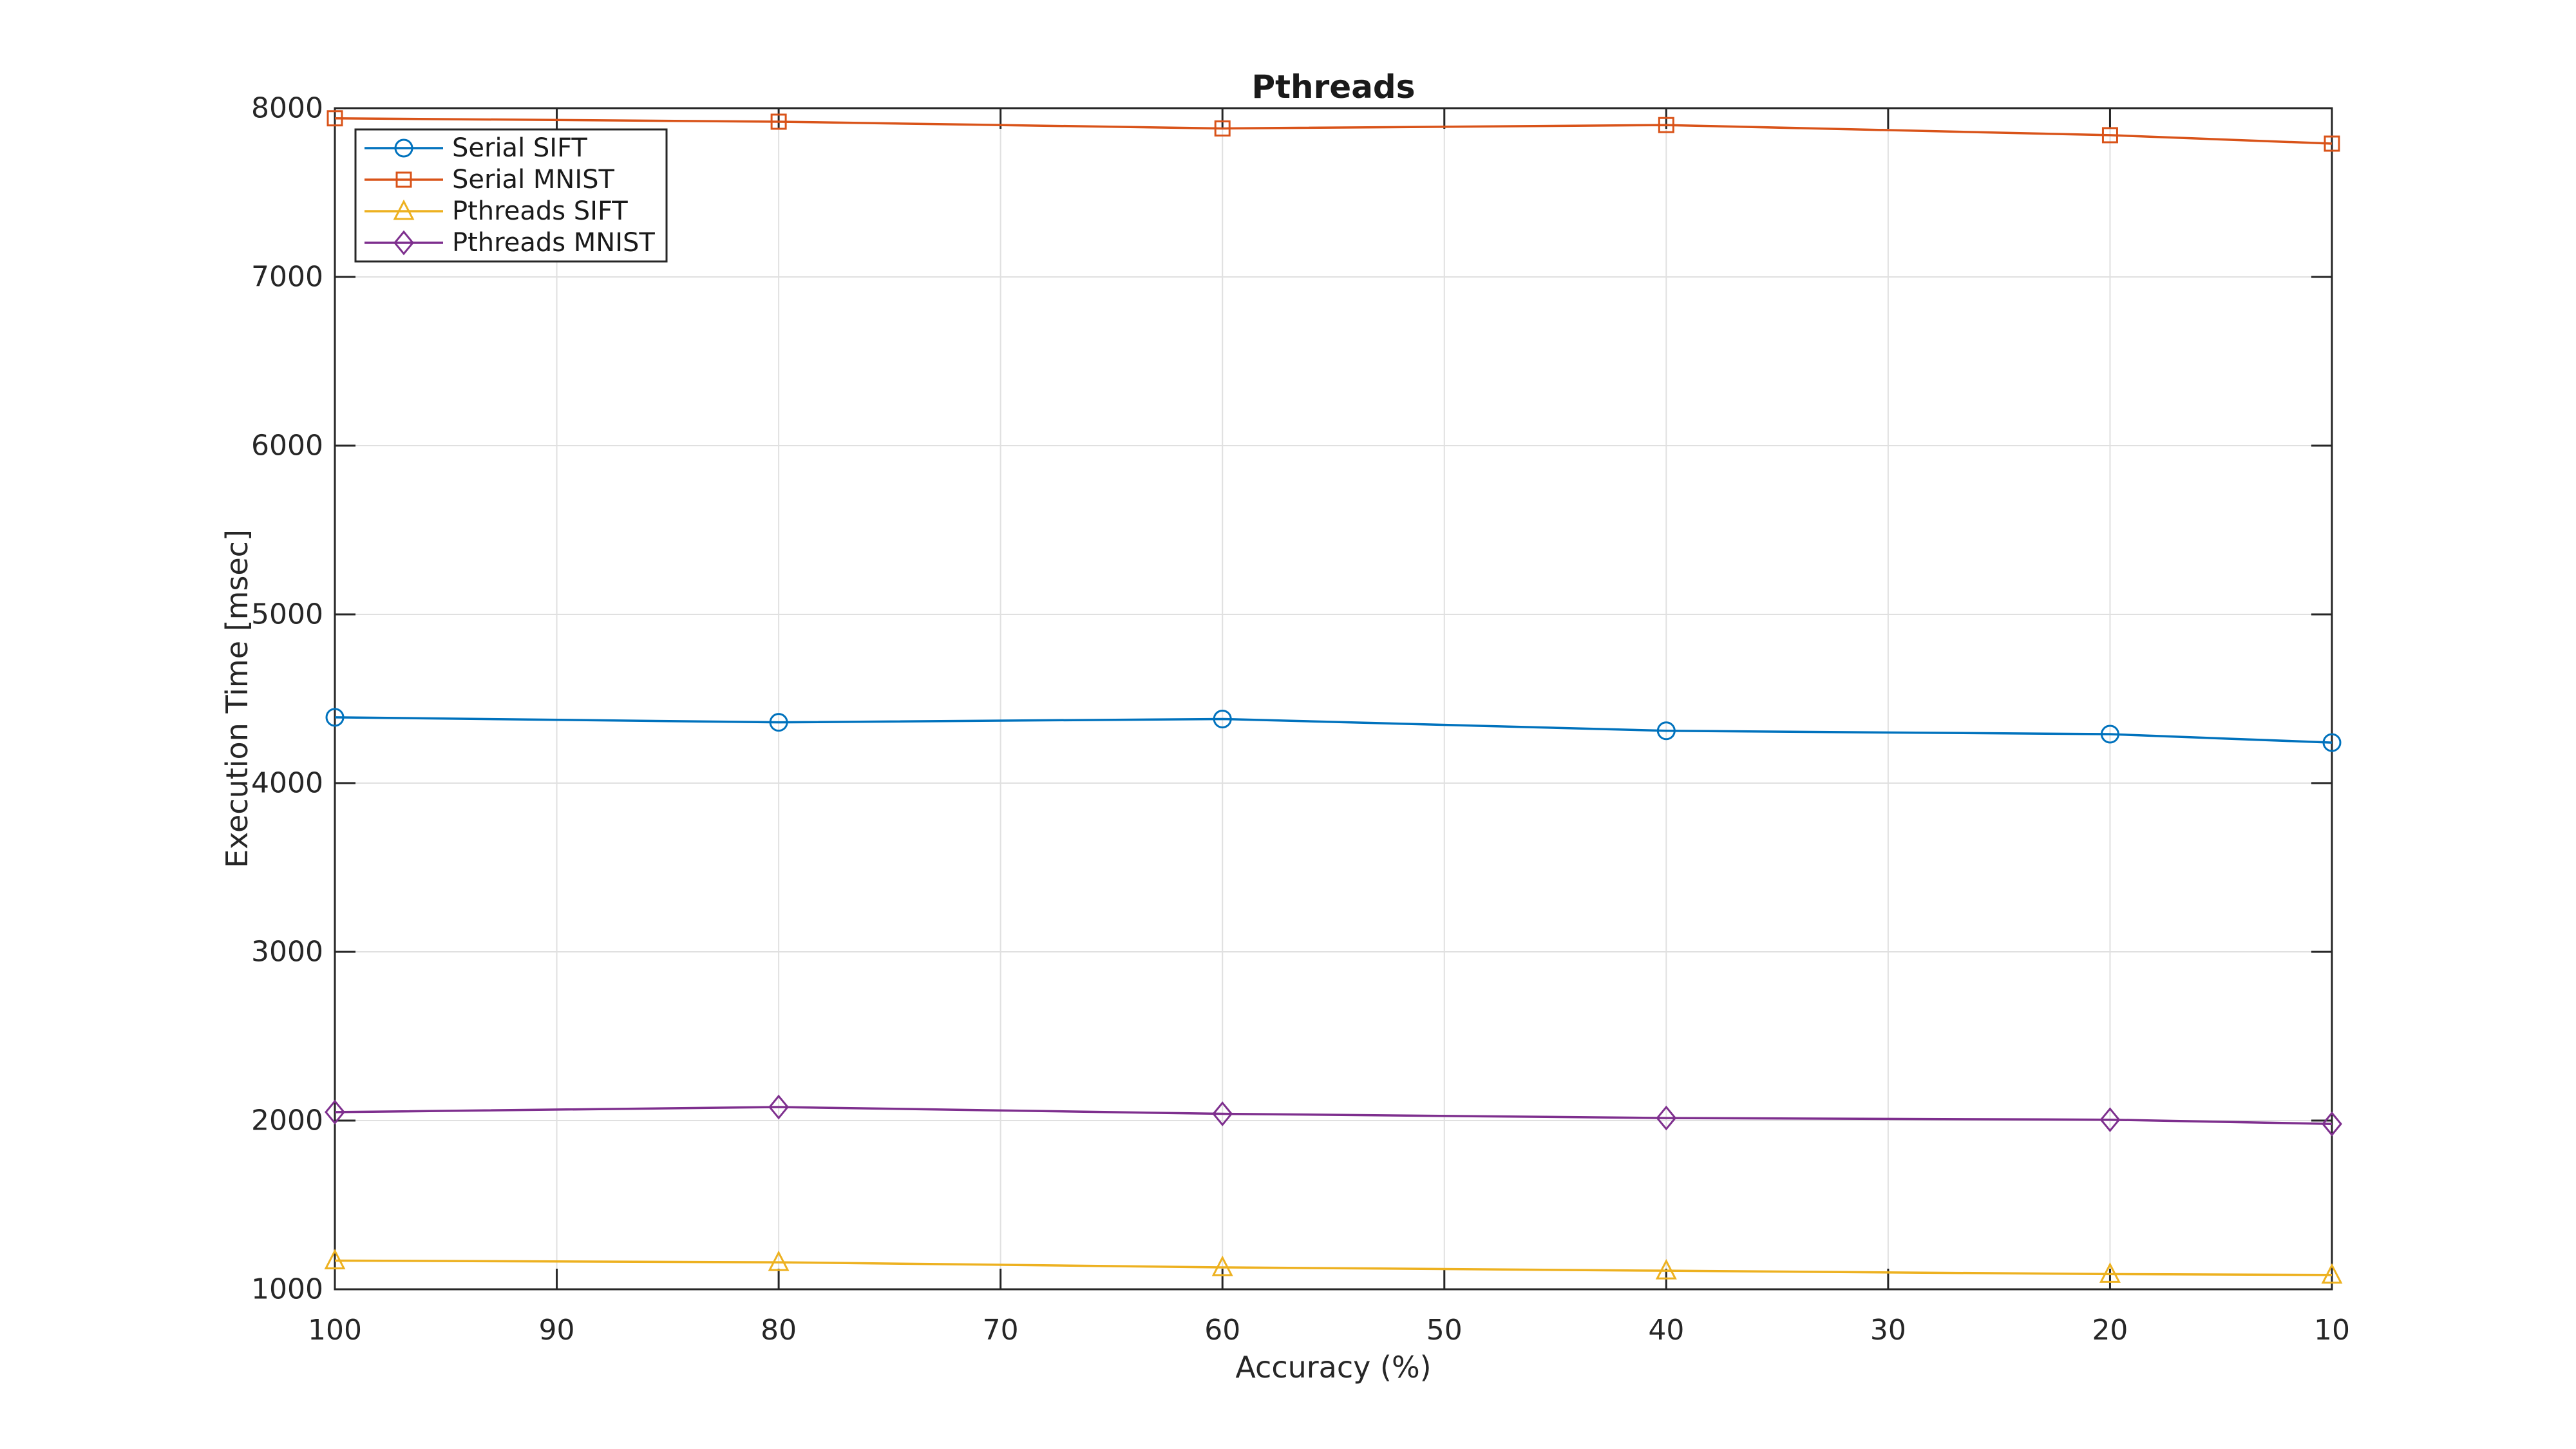 The height and width of the screenshot is (1449, 2576). I want to click on diamond-marker-icon, so click(403, 243).